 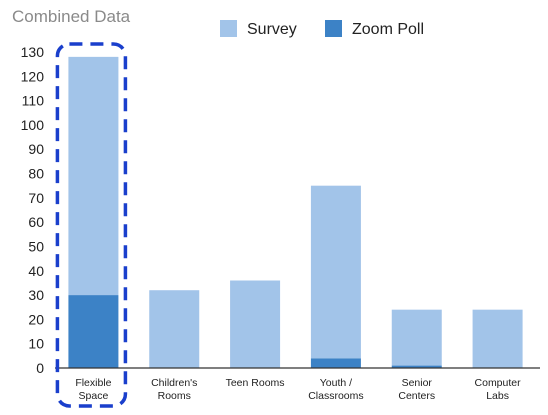 I want to click on y-tick-label: 40, so click(x=36, y=271).